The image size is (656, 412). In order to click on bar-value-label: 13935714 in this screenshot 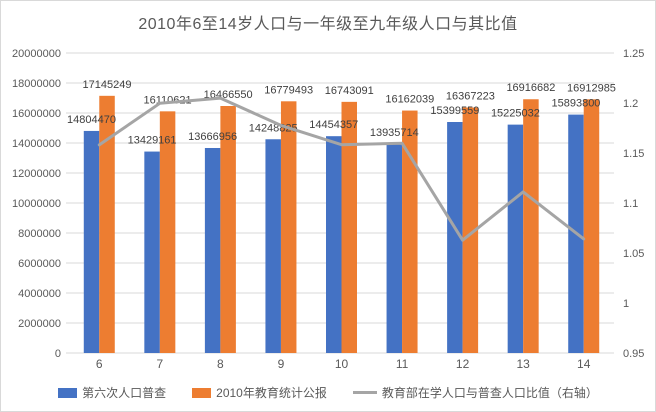, I will do `click(394, 133)`.